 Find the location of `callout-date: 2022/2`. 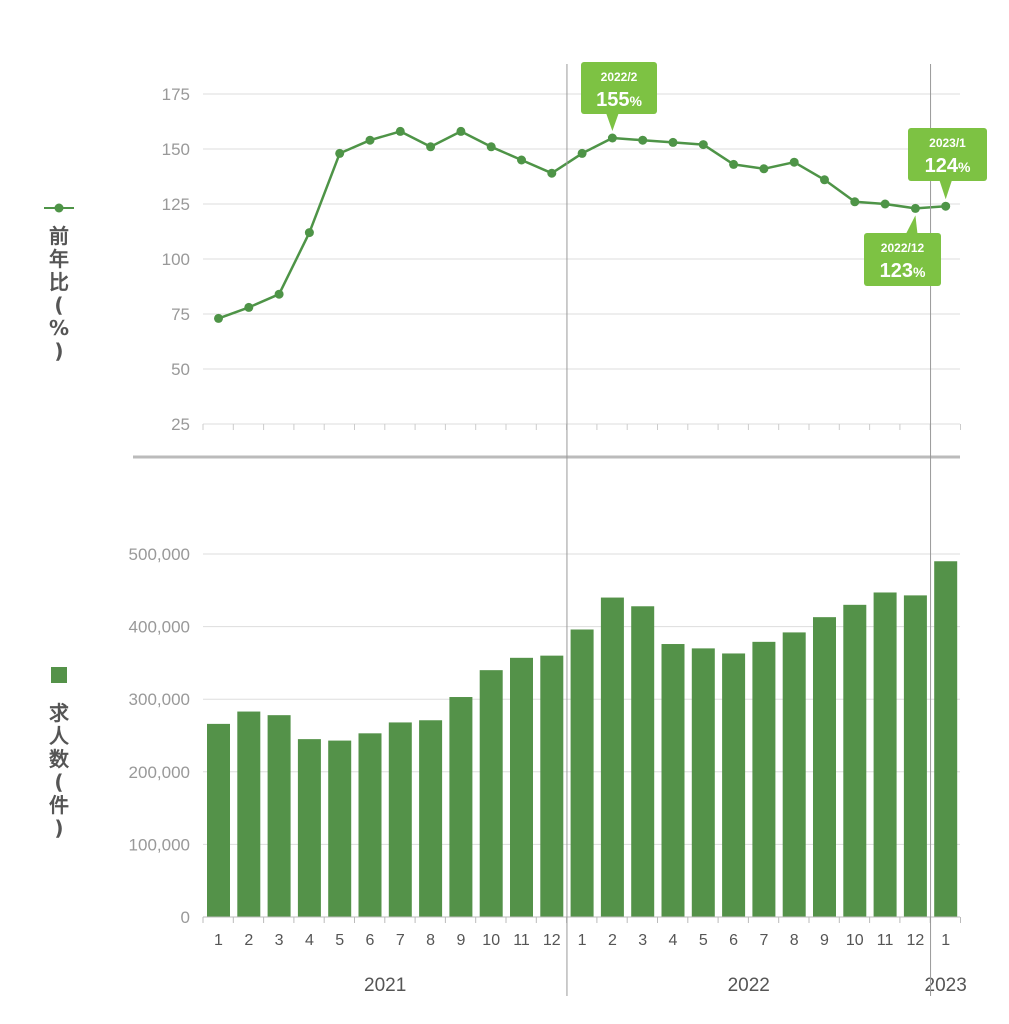

callout-date: 2022/2 is located at coordinates (619, 77).